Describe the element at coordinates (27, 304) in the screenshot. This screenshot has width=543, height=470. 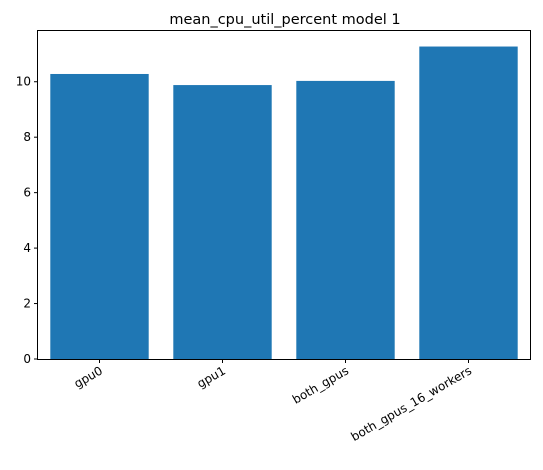
I see `y-tick-label: 2` at that location.